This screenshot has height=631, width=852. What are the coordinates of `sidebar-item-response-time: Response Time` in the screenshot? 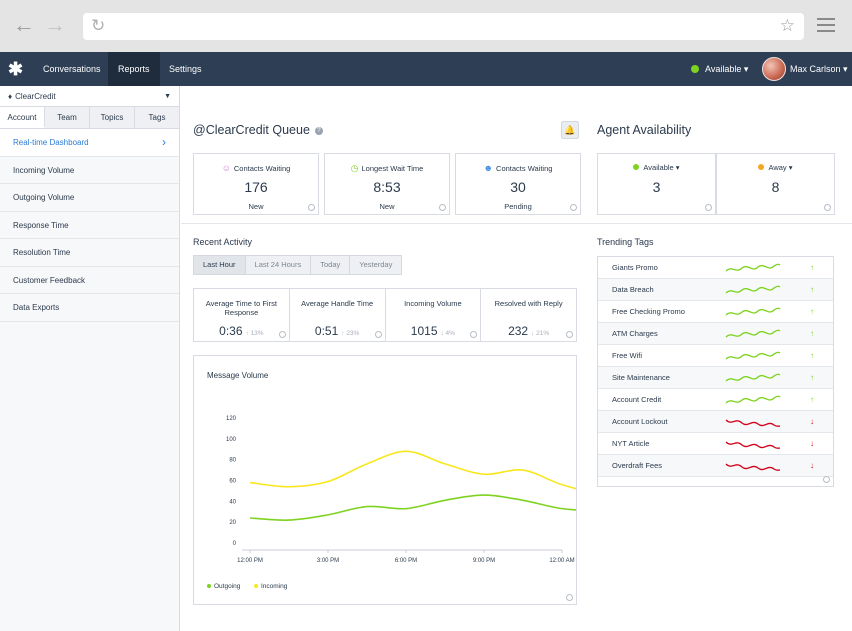 It's located at (89, 225).